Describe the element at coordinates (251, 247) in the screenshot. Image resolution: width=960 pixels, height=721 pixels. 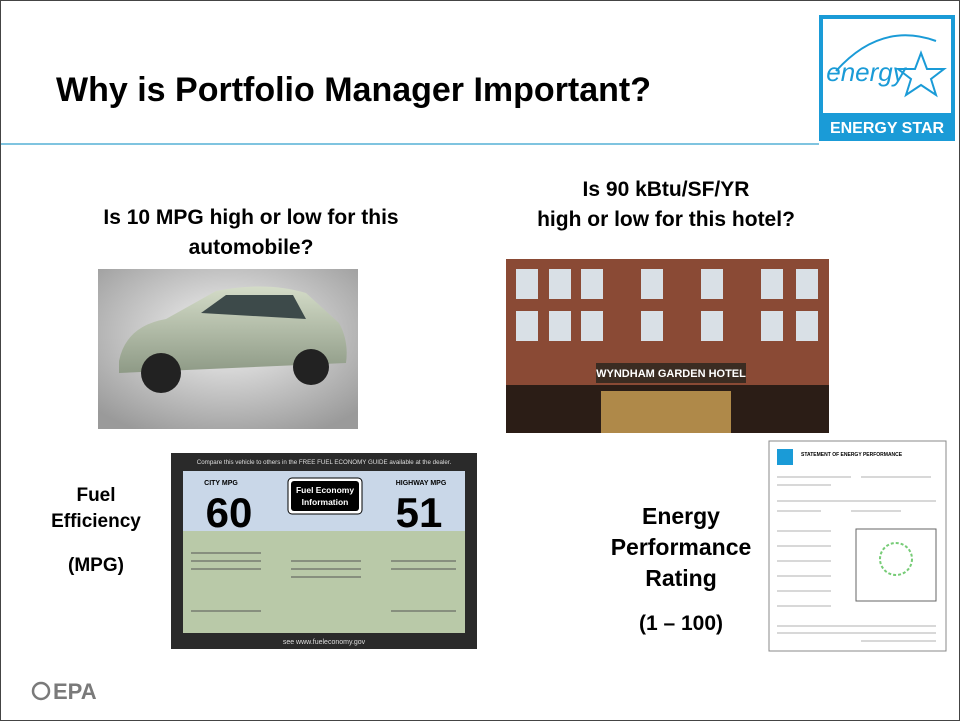
I see `question-line: automobile?` at that location.